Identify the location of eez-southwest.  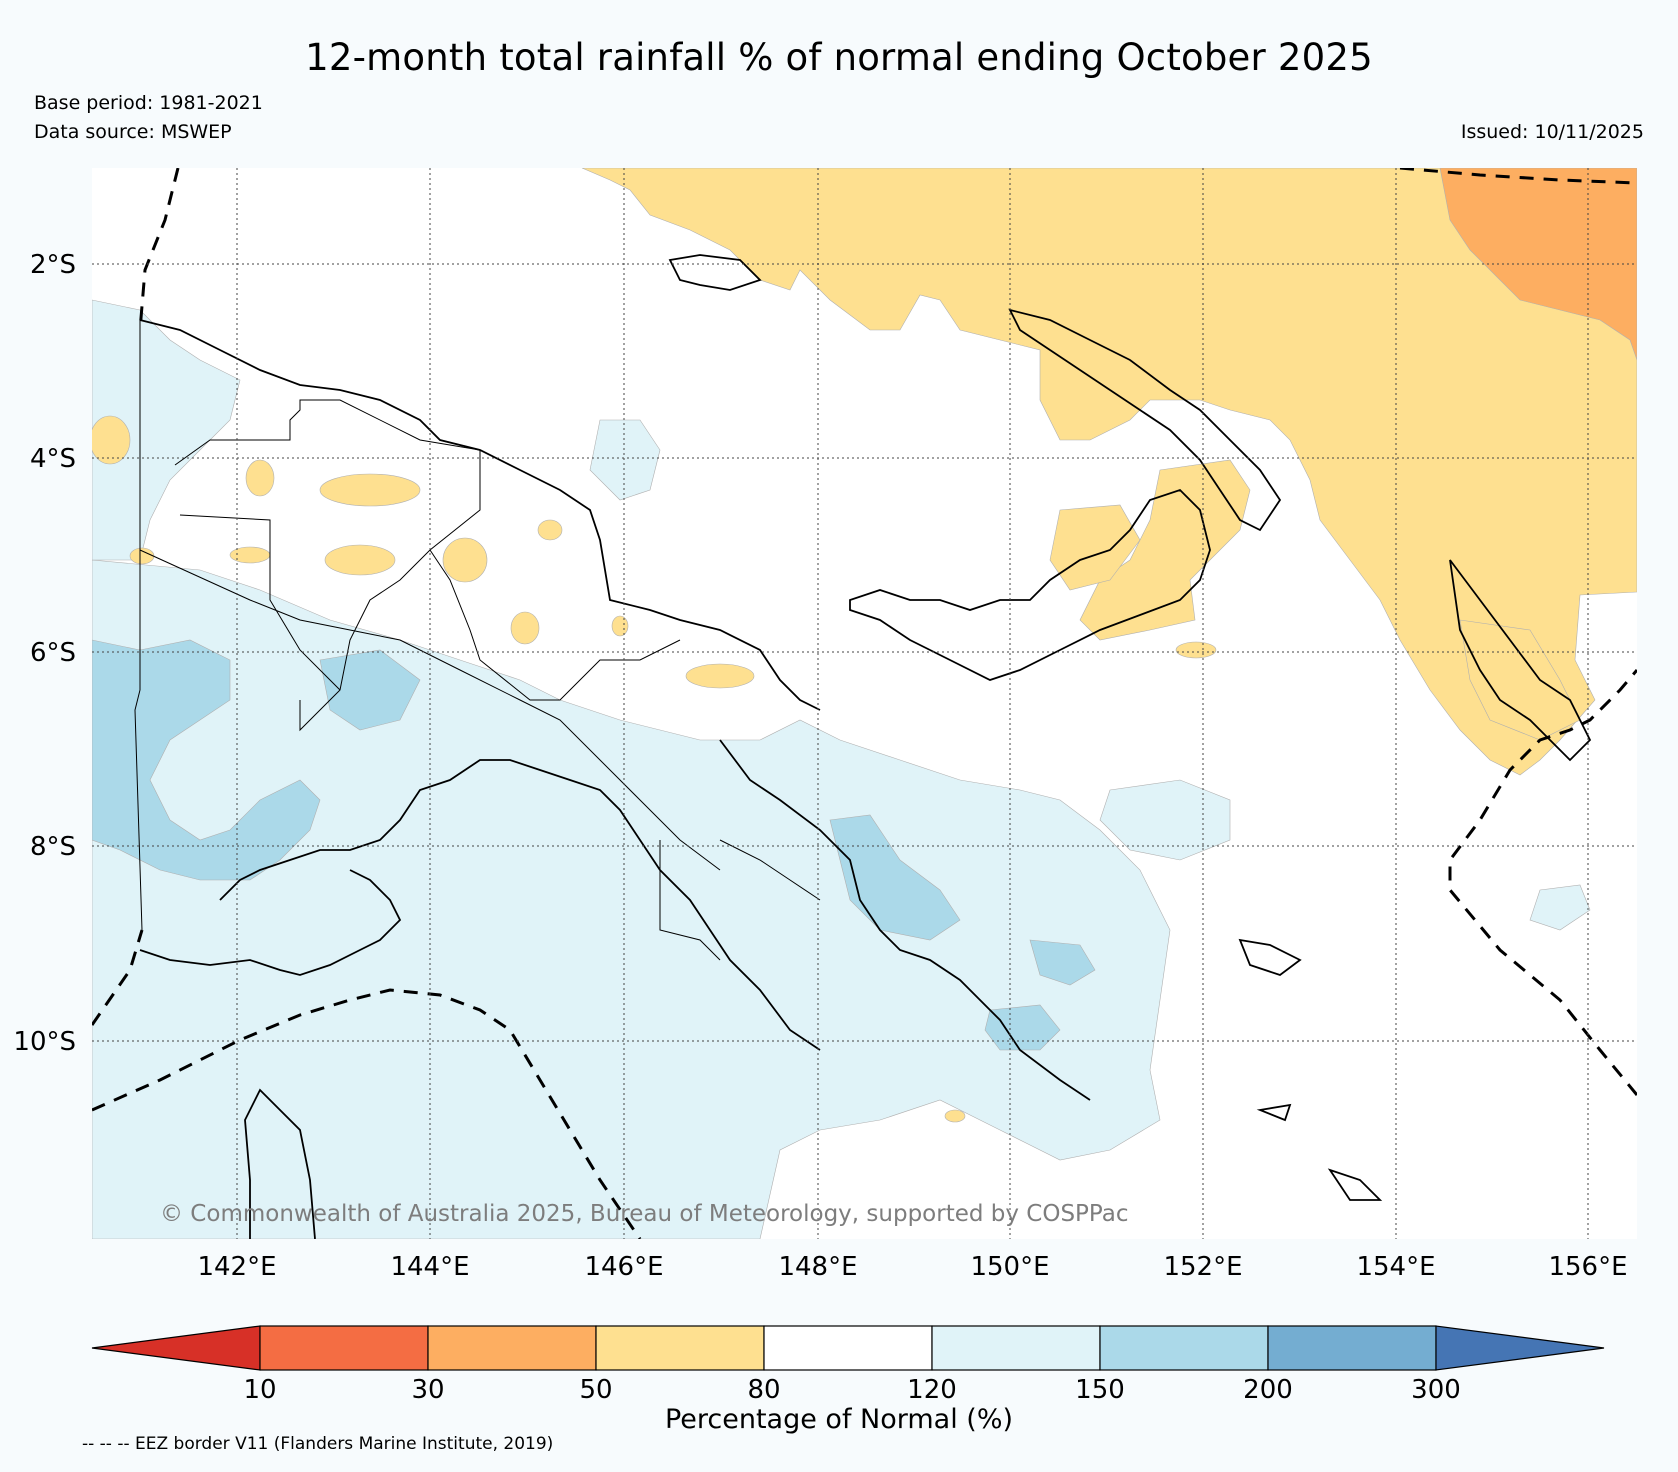
(367, 1113).